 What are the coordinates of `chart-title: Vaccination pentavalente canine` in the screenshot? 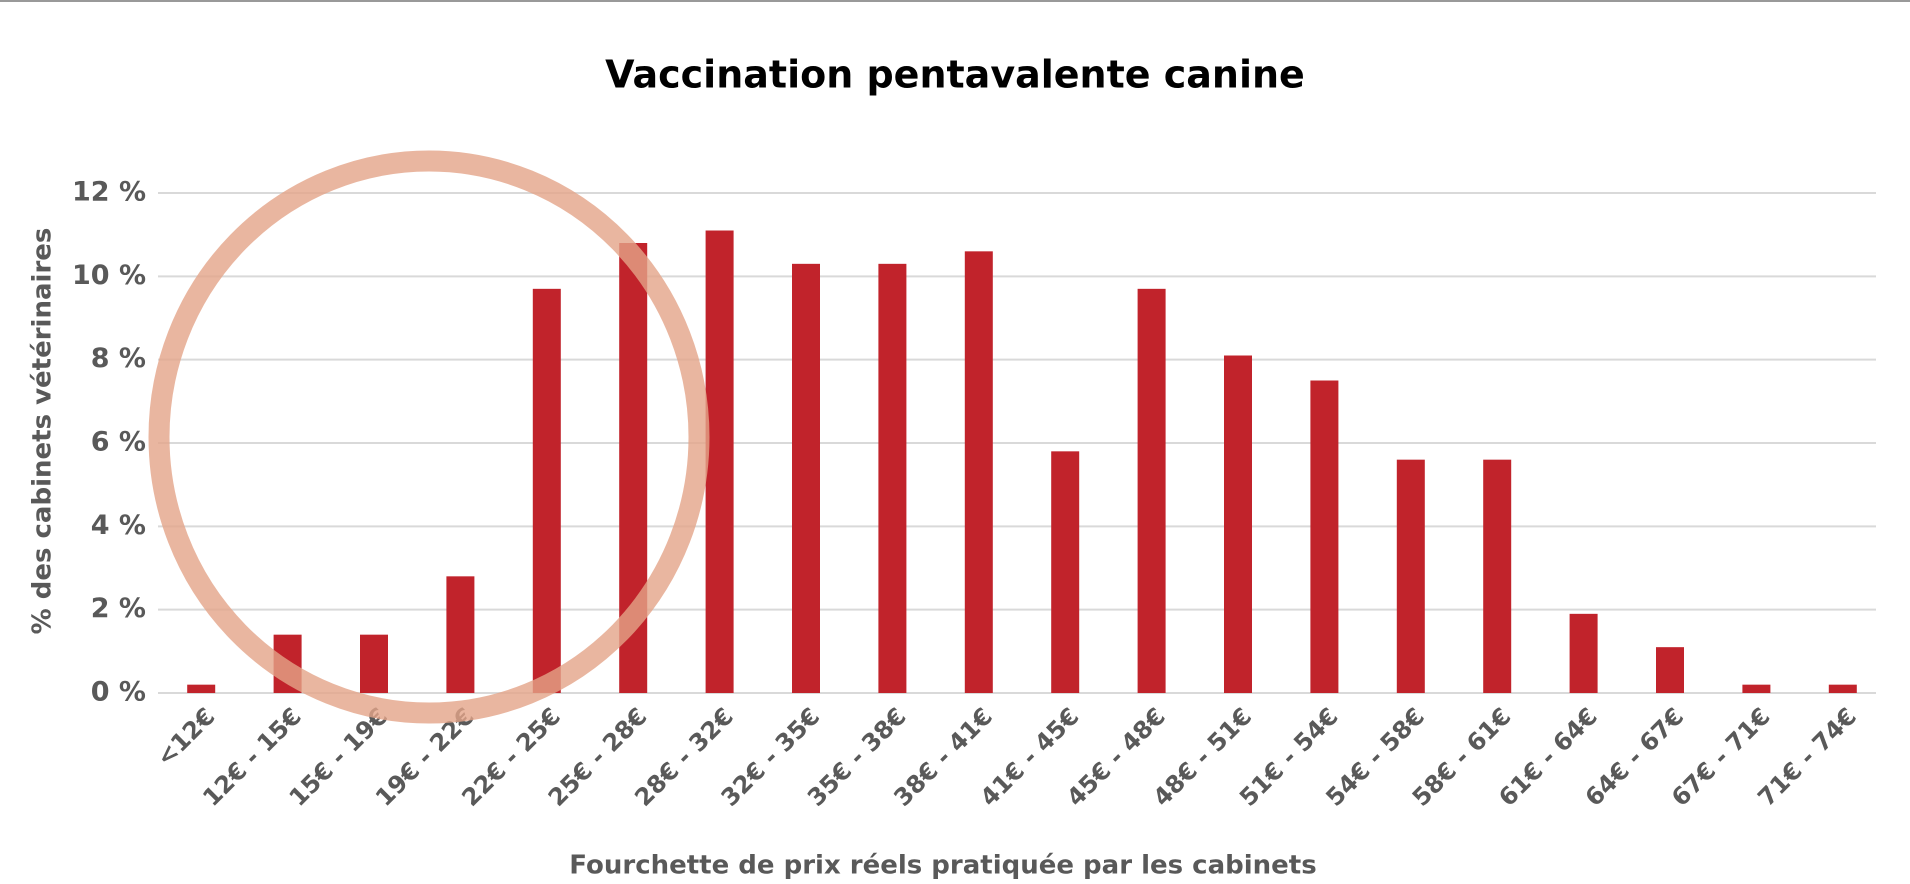 It's located at (955, 75).